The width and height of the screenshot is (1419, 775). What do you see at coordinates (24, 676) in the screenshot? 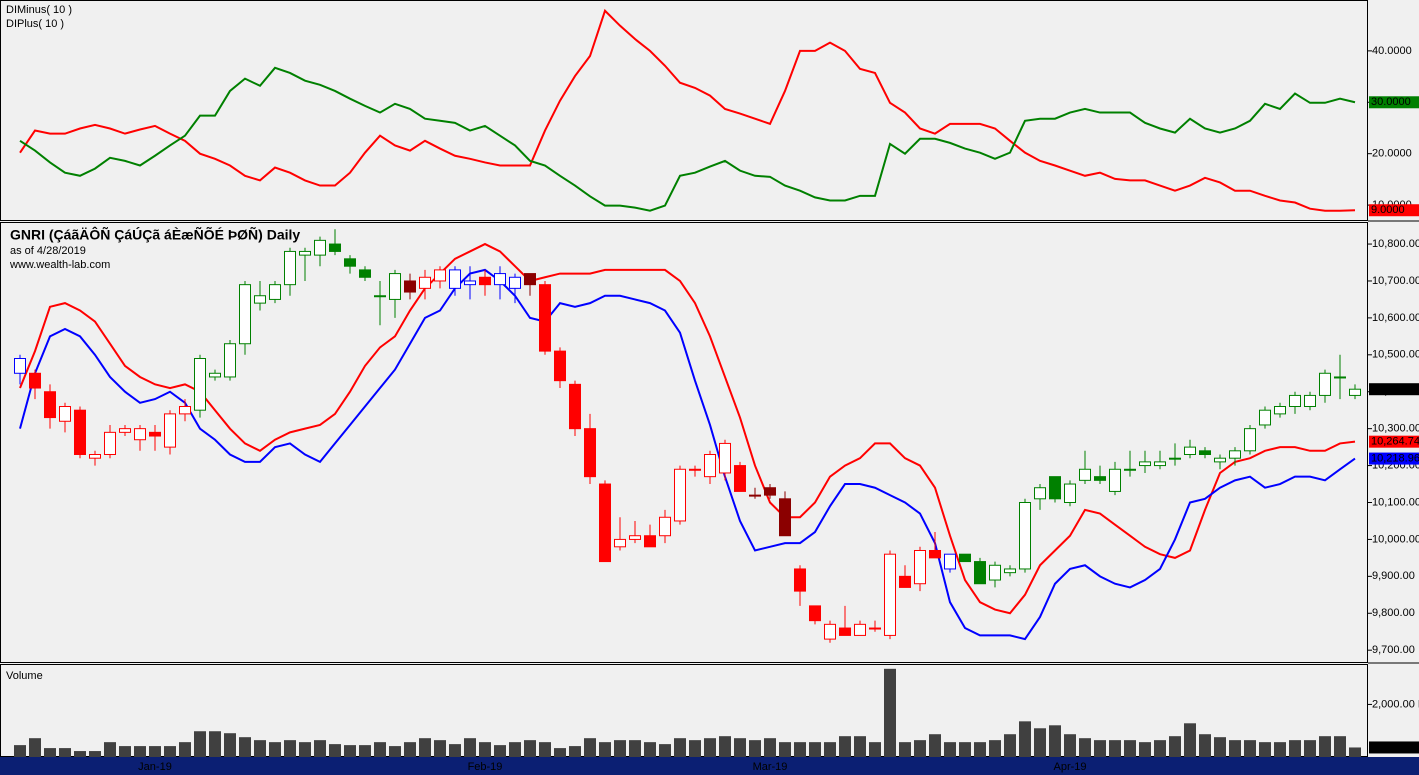
I see `pane-title: Volume` at bounding box center [24, 676].